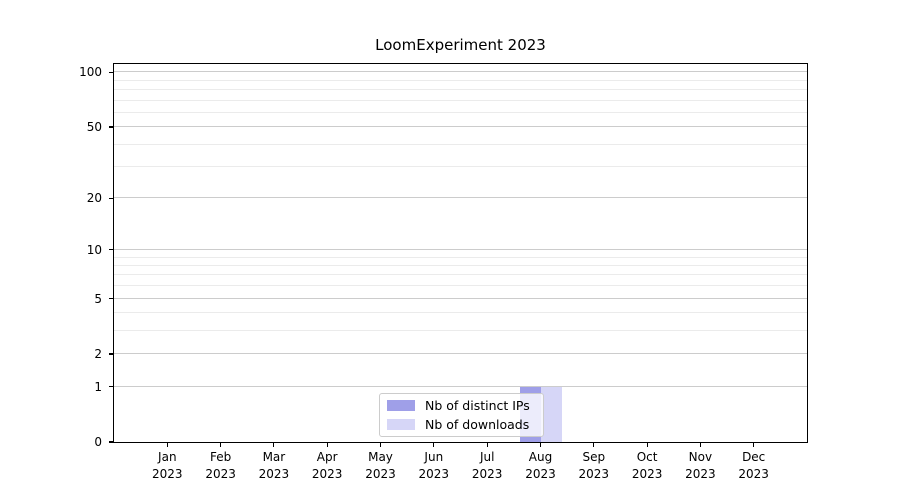 Image resolution: width=900 pixels, height=500 pixels. Describe the element at coordinates (434, 457) in the screenshot. I see `x-tick-month: Jun` at that location.